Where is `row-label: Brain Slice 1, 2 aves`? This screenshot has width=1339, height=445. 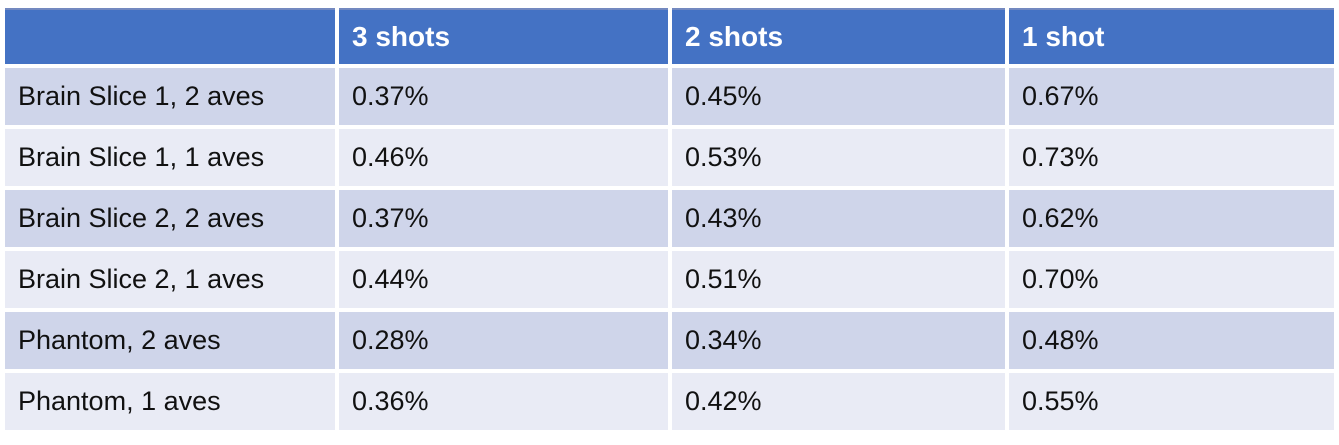 row-label: Brain Slice 1, 2 aves is located at coordinates (170, 96).